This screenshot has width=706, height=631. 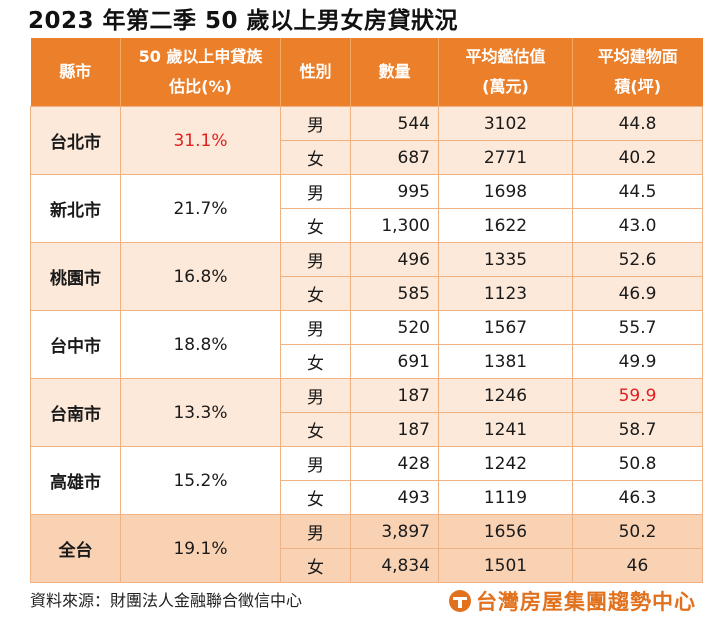 What do you see at coordinates (505, 86) in the screenshot?
I see `header-value-line2: (萬元)` at bounding box center [505, 86].